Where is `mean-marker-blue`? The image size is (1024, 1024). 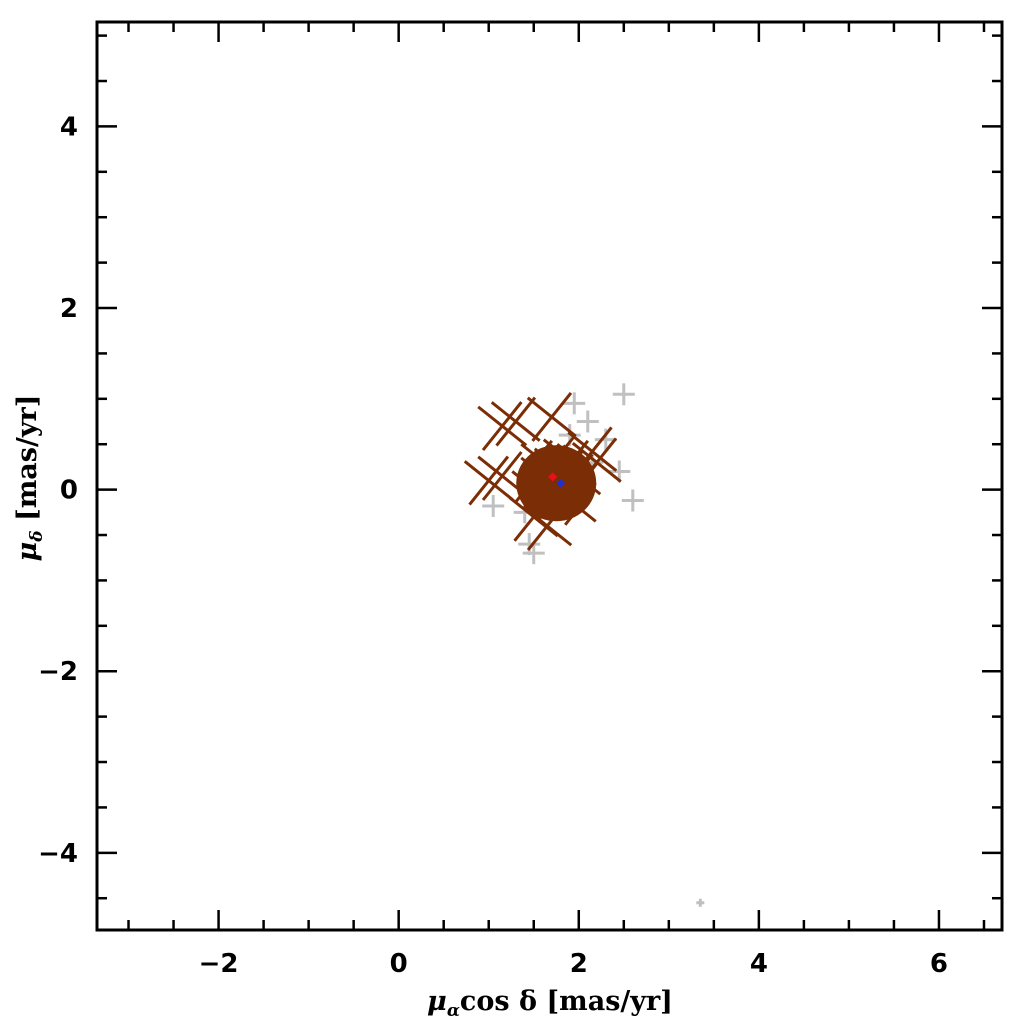 mean-marker-blue is located at coordinates (561, 483).